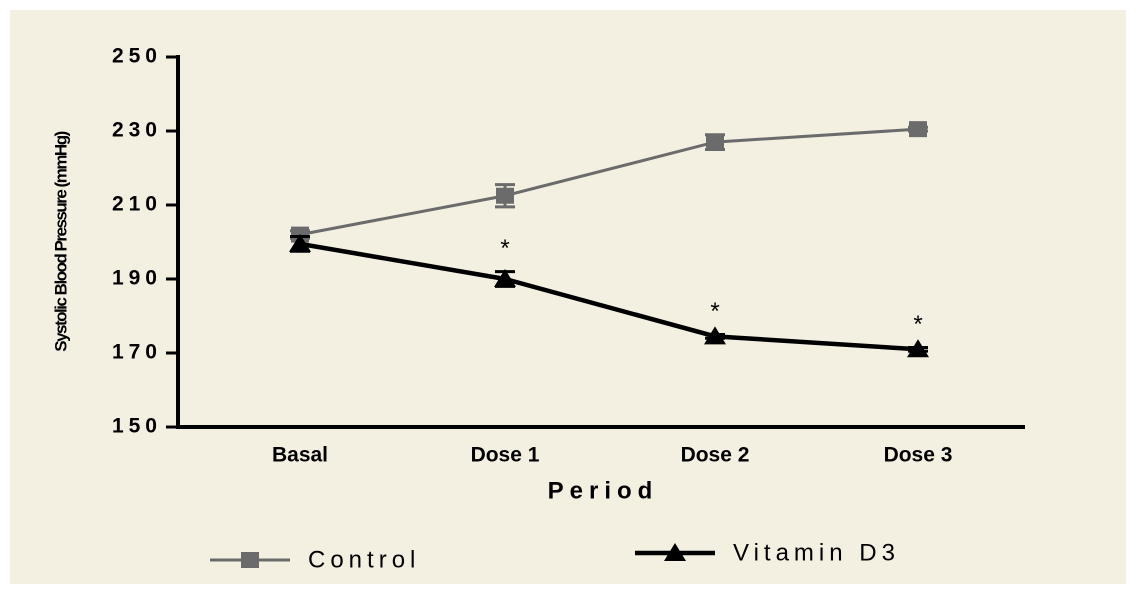  Describe the element at coordinates (603, 490) in the screenshot. I see `x-axis-label: Period` at that location.